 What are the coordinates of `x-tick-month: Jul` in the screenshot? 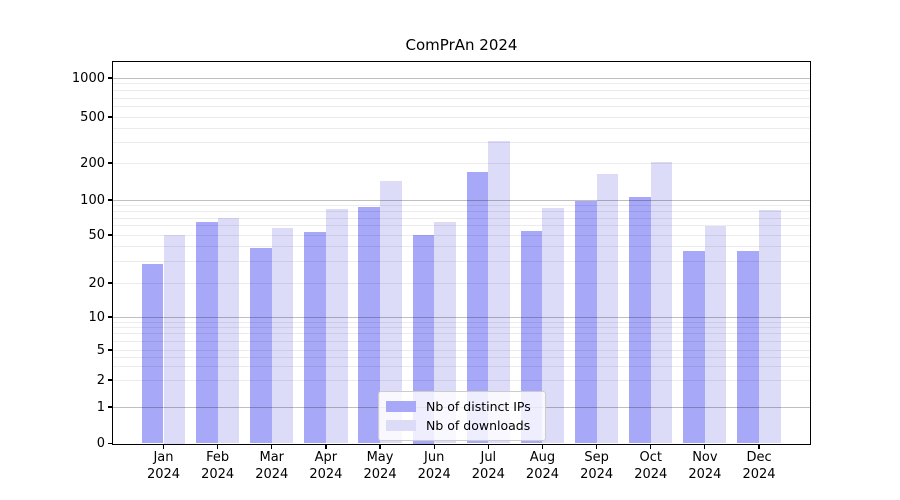 It's located at (488, 457).